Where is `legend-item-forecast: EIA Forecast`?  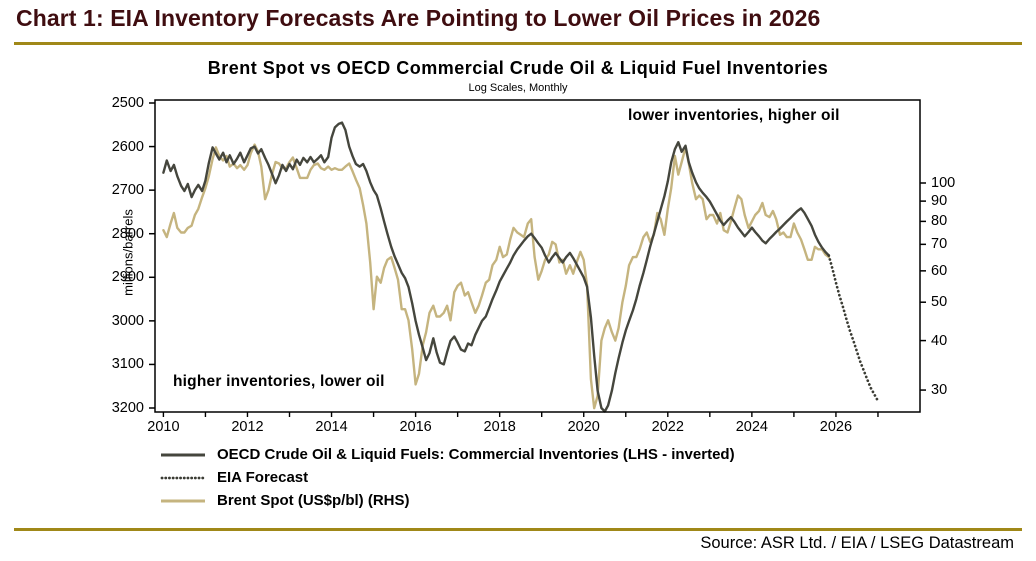
legend-item-forecast: EIA Forecast is located at coordinates (447, 477).